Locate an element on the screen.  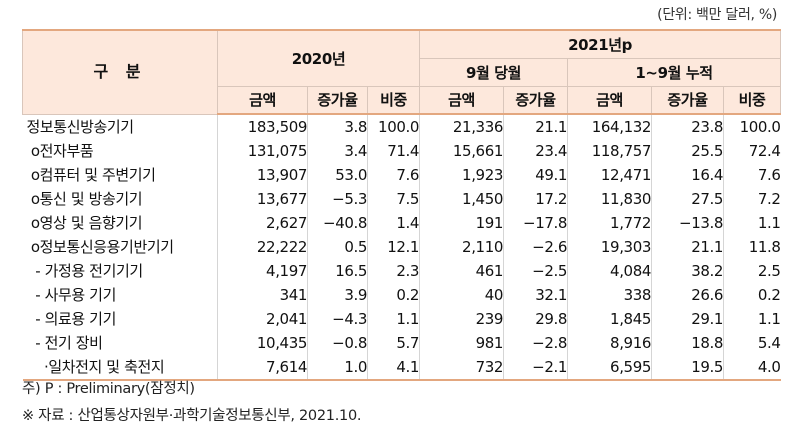
table-row: - 의료용 기기 2,041 −4.3 1.1 239 29.8 1,845 29.1 1.1 is located at coordinates (402, 319).